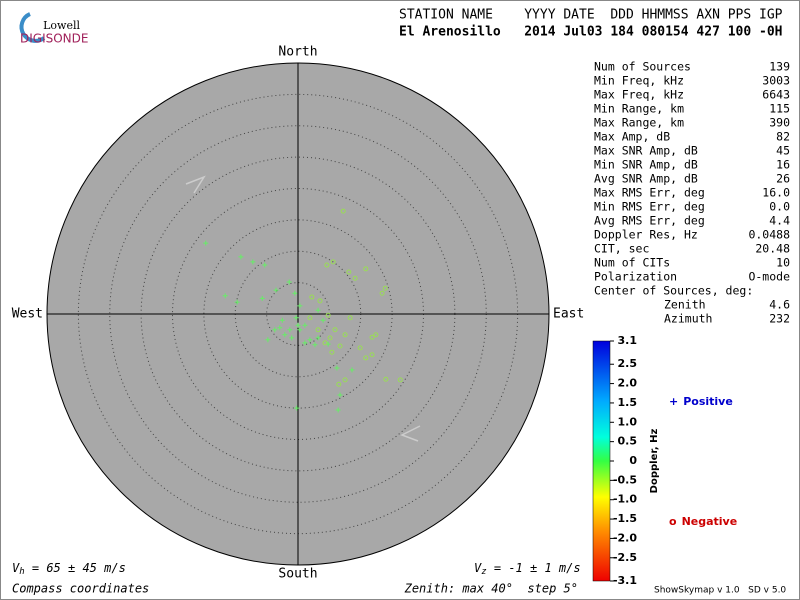 This screenshot has width=800, height=600. Describe the element at coordinates (32, 27) in the screenshot. I see `logo-arc` at that location.